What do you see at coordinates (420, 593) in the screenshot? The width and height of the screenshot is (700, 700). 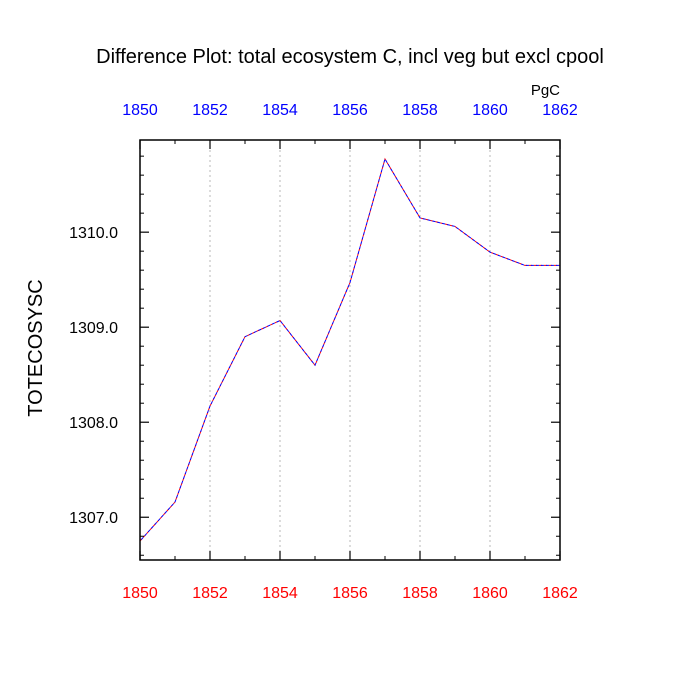 I see `x-tick-label-bottom: 1858` at bounding box center [420, 593].